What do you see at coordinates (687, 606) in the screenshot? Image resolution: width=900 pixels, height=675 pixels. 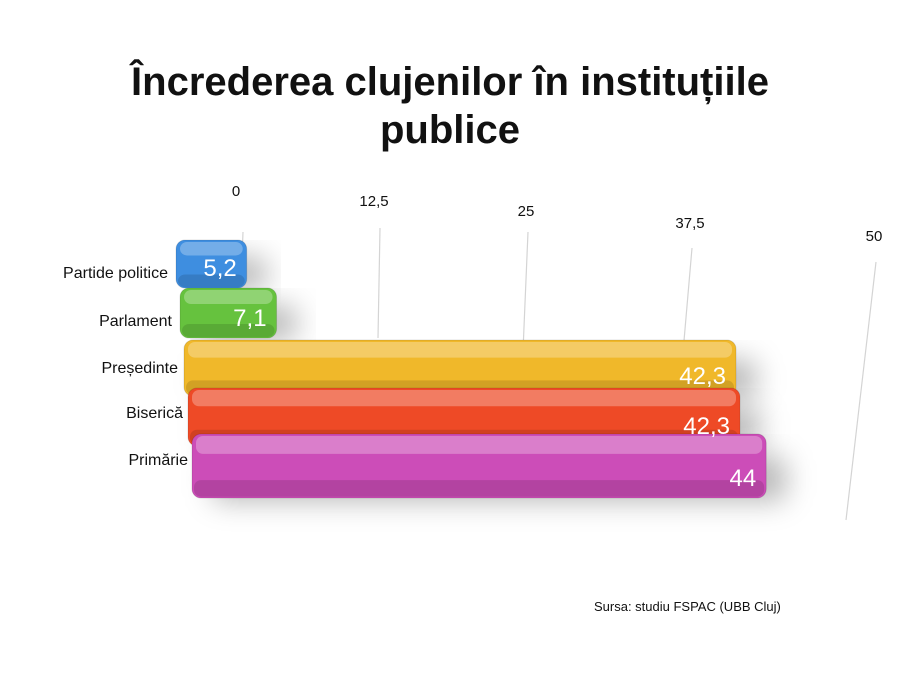 I see `source-note: Sursa: studiu FSPAC (UBB Cluj)` at bounding box center [687, 606].